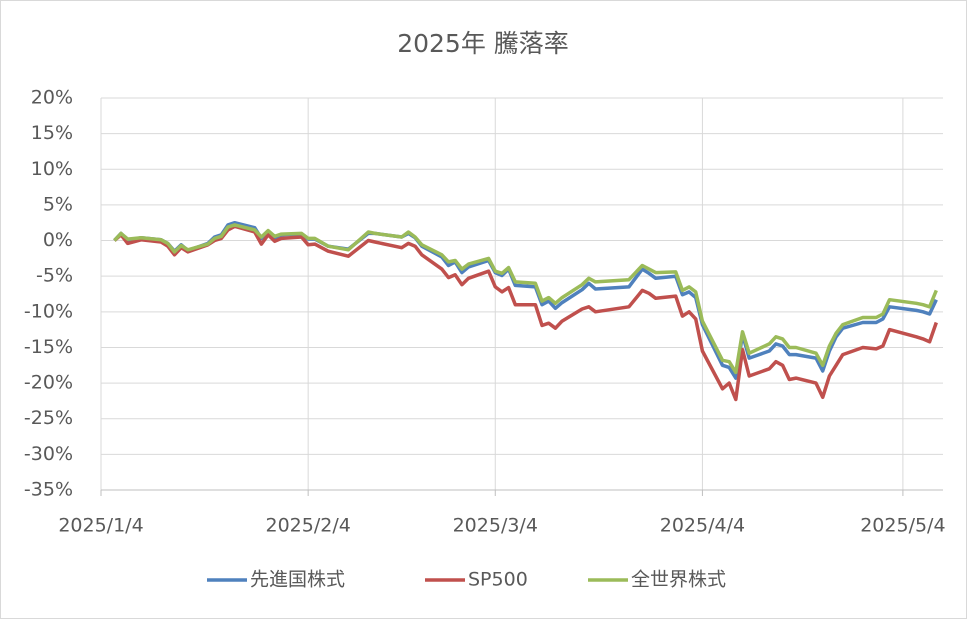 This screenshot has width=967, height=619. What do you see at coordinates (58, 240) in the screenshot?
I see `y-tick-label: 0%` at bounding box center [58, 240].